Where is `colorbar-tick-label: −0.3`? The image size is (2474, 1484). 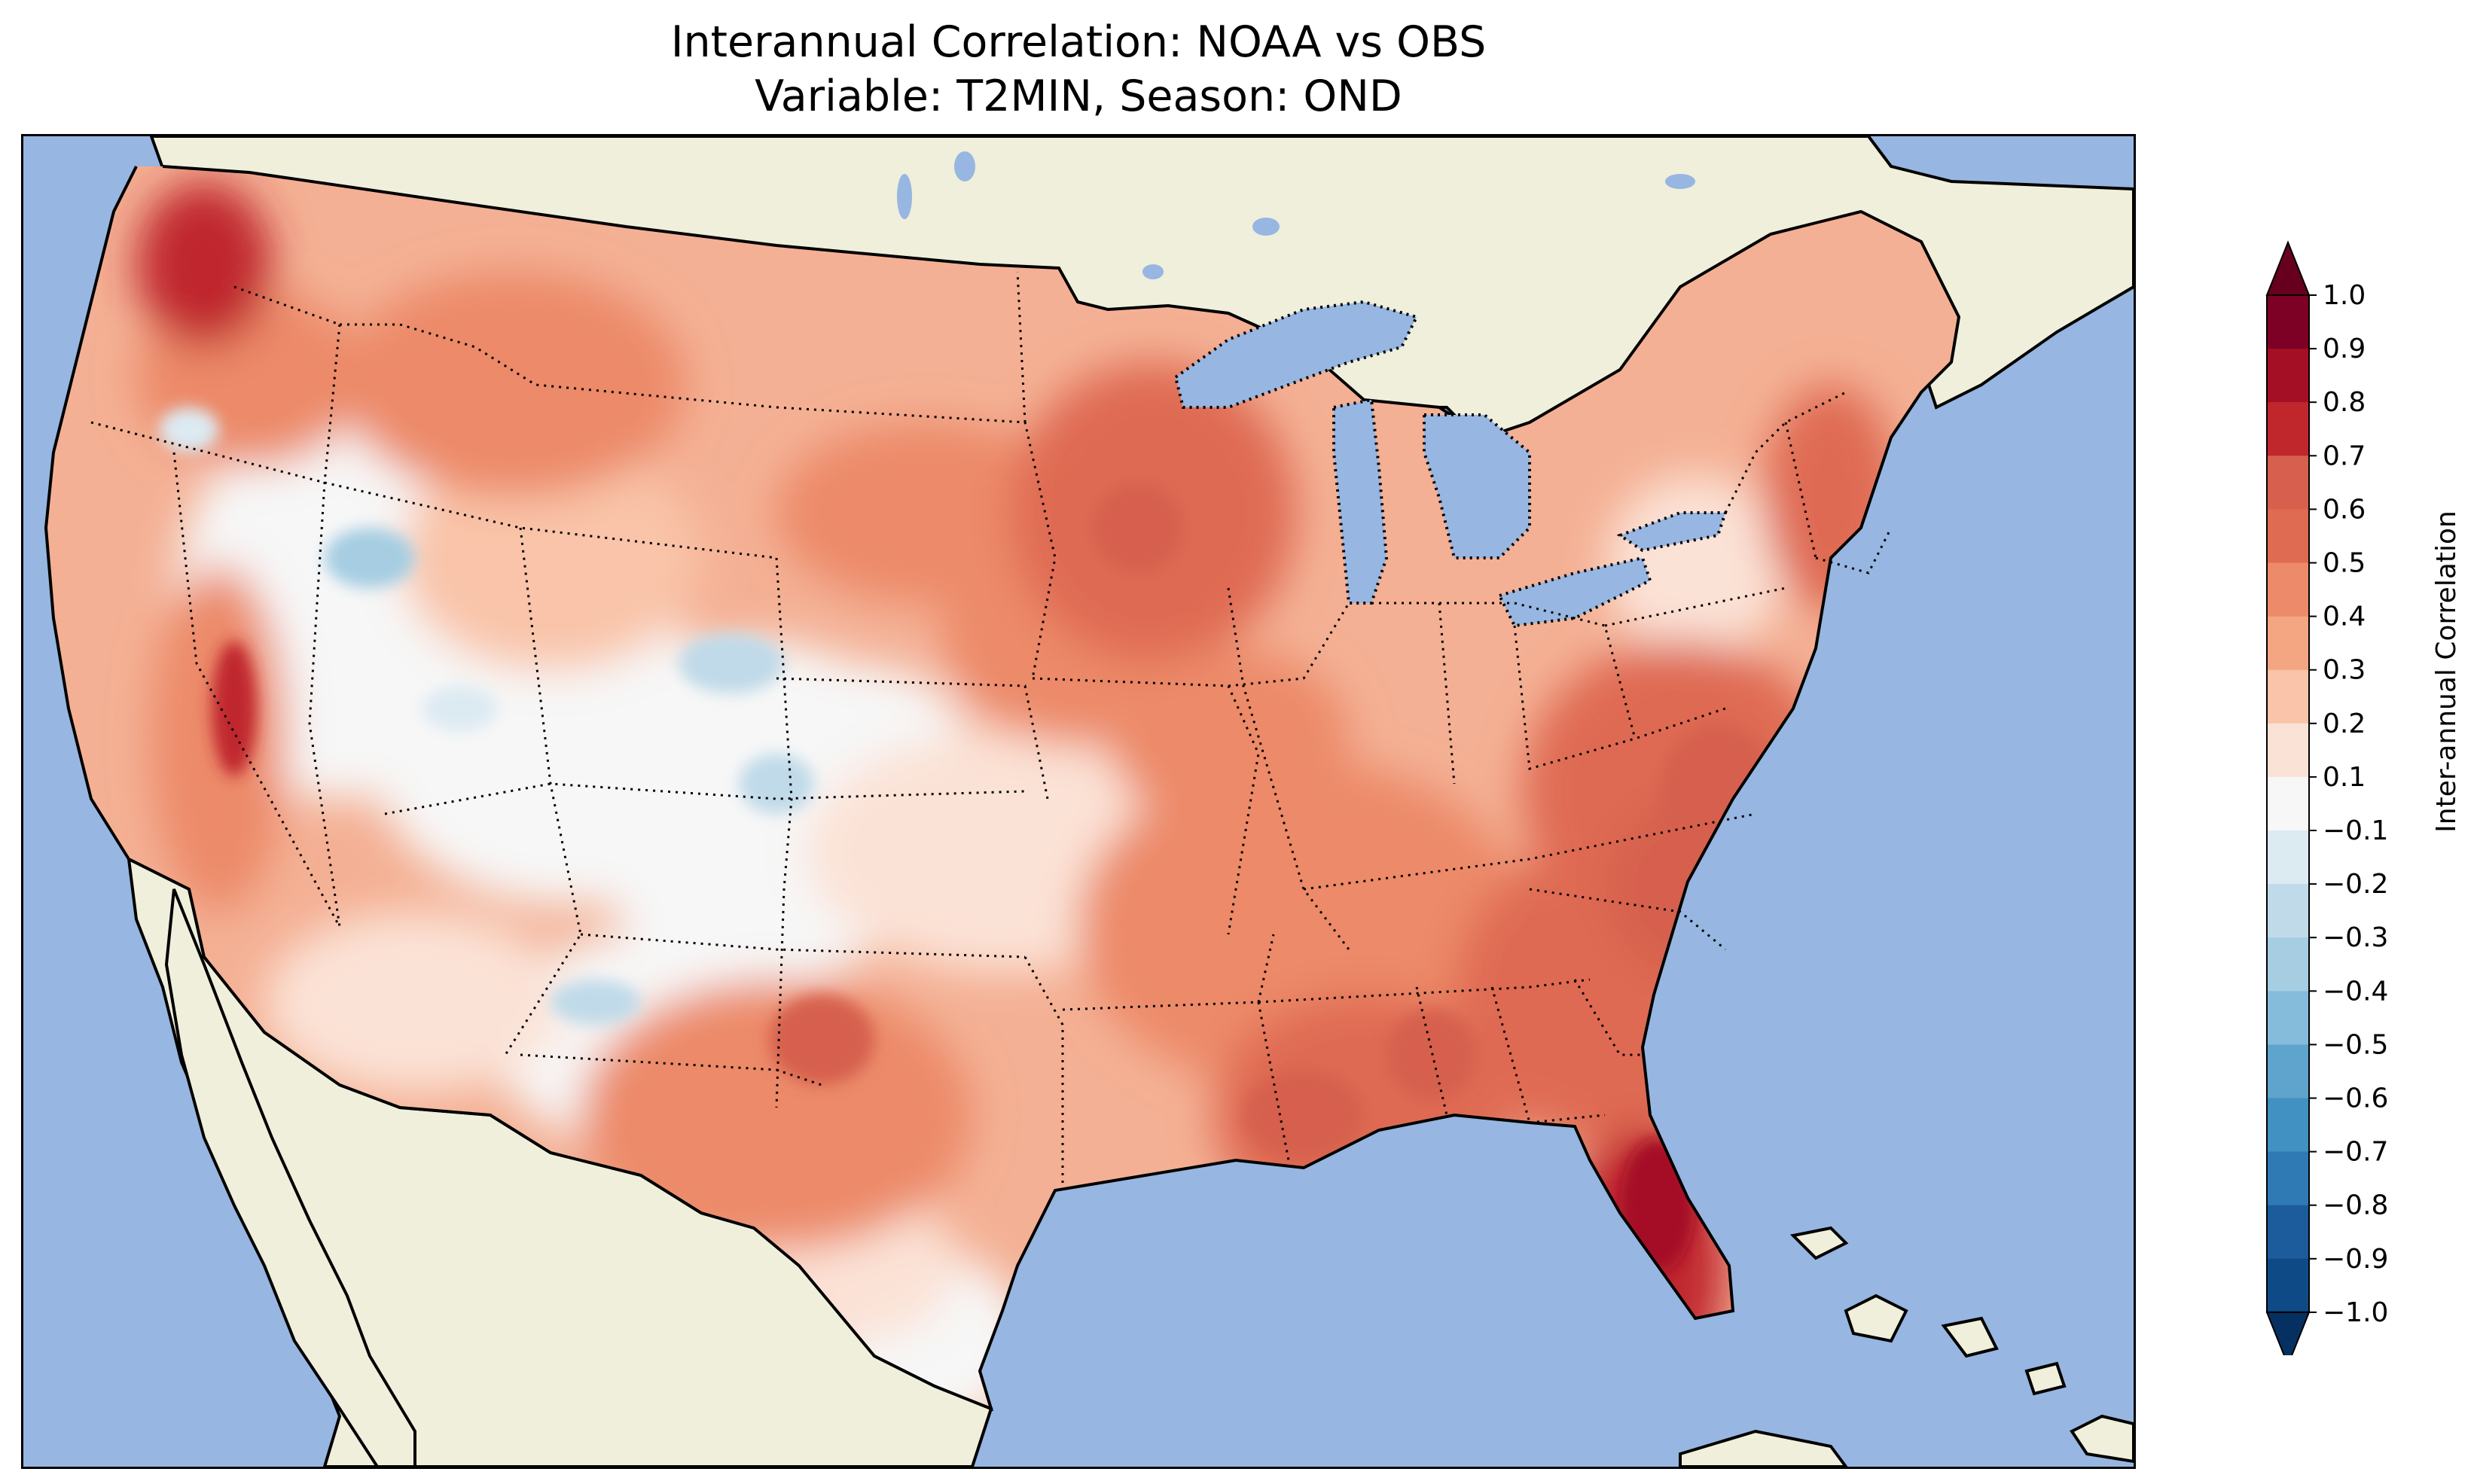 colorbar-tick-label: −0.3 is located at coordinates (2355, 937).